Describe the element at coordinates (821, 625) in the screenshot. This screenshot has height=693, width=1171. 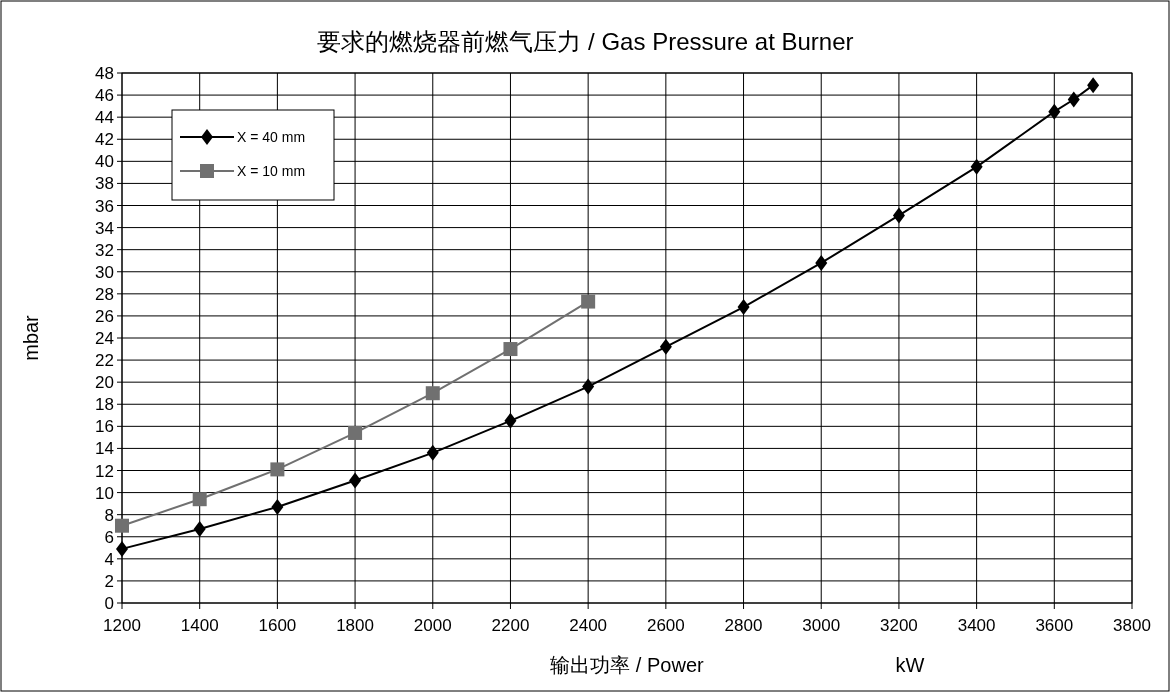
I see `x-tick-label: 3000` at that location.